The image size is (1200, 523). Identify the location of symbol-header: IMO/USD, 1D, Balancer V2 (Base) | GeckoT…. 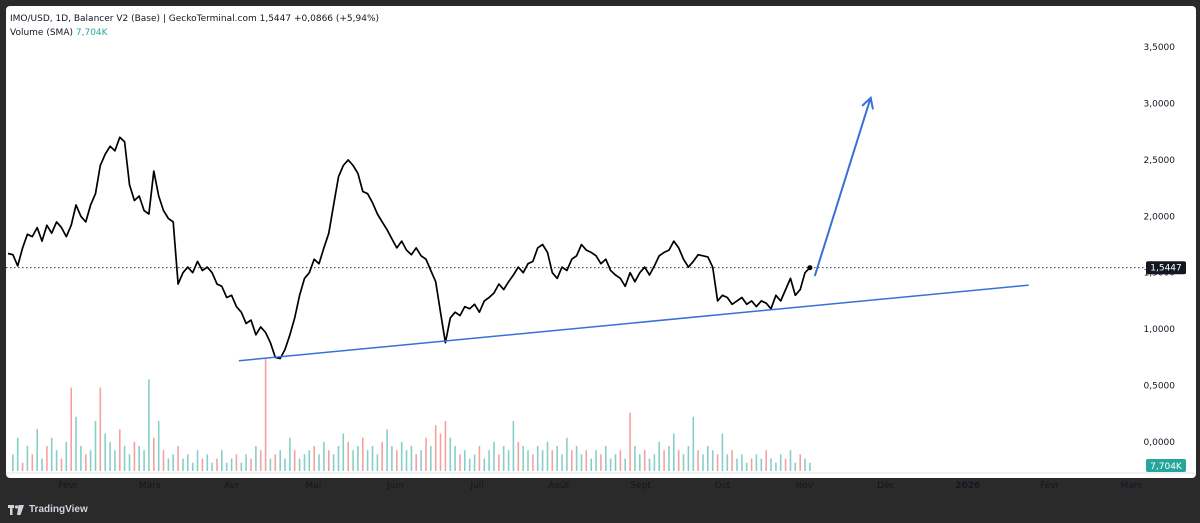
(194, 19).